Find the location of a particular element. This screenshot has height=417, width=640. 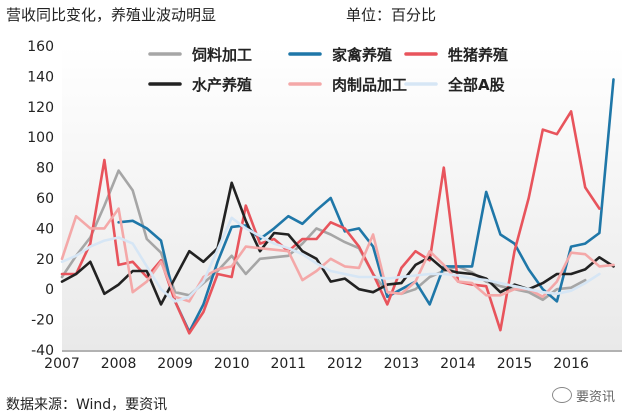

y-tick-label: -40 is located at coordinates (42, 351).